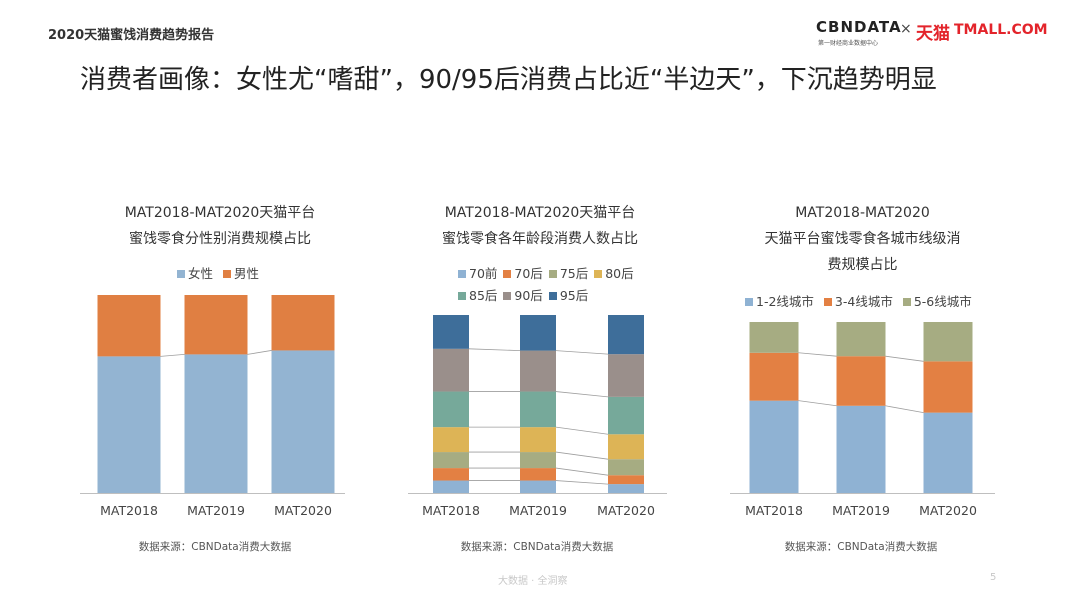  What do you see at coordinates (195, 272) in the screenshot?
I see `legend-item-female: 女性` at bounding box center [195, 272].